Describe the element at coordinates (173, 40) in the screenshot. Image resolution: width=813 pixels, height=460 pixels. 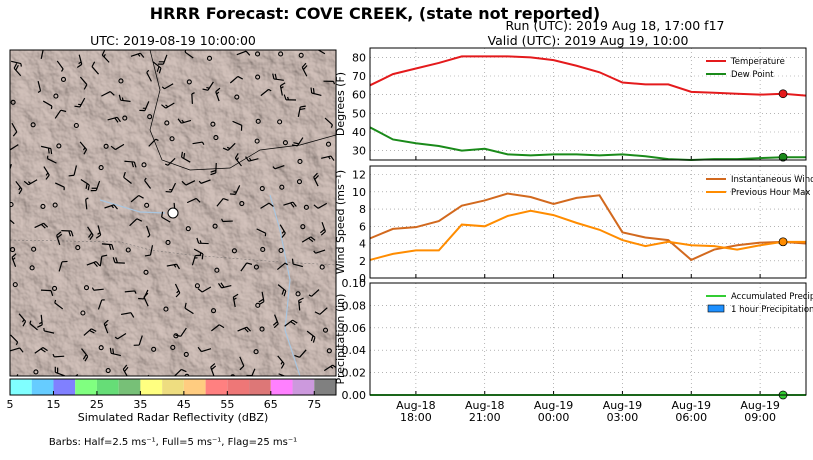
I see `map-title: UTC: 2019-08-19 10:00:00` at that location.